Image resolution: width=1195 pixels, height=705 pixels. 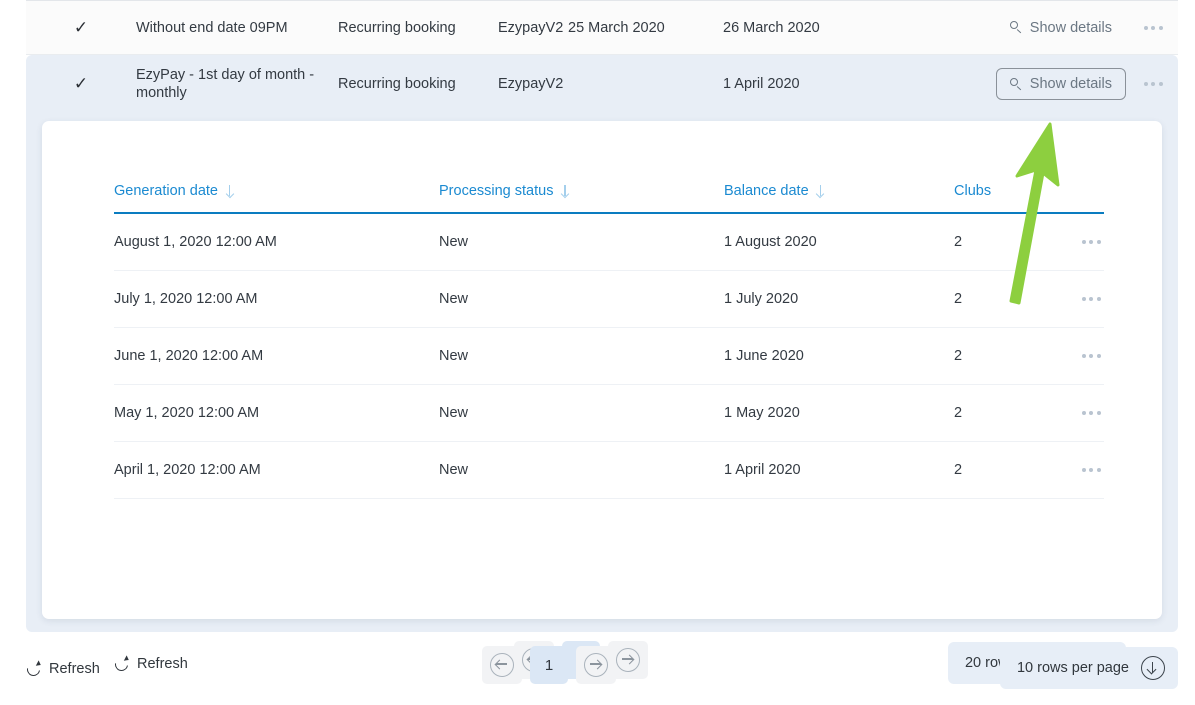 I want to click on rows-per-page-label: 10 rows per page, so click(x=1072, y=668).